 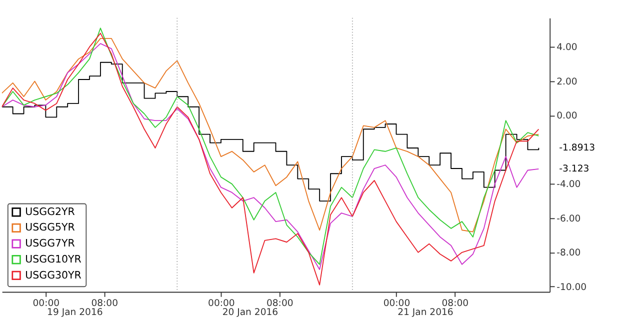 What do you see at coordinates (250, 312) in the screenshot?
I see `text: 20 Jan 2016` at bounding box center [250, 312].